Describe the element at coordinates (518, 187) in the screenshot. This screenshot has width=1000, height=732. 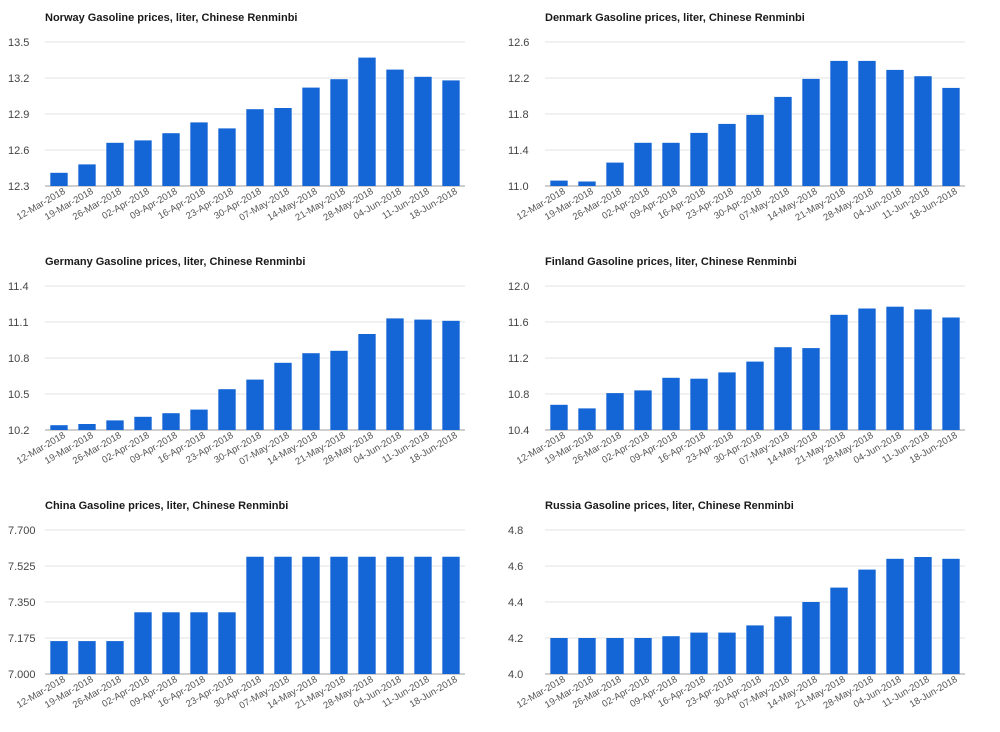
I see `y-tick-label: 11.0` at that location.